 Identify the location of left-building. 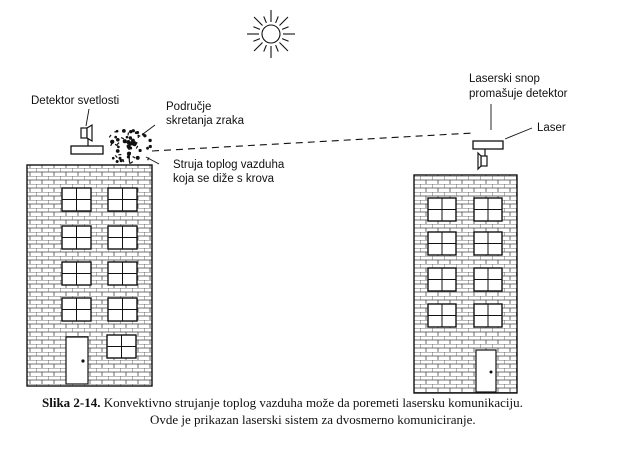
(89, 275).